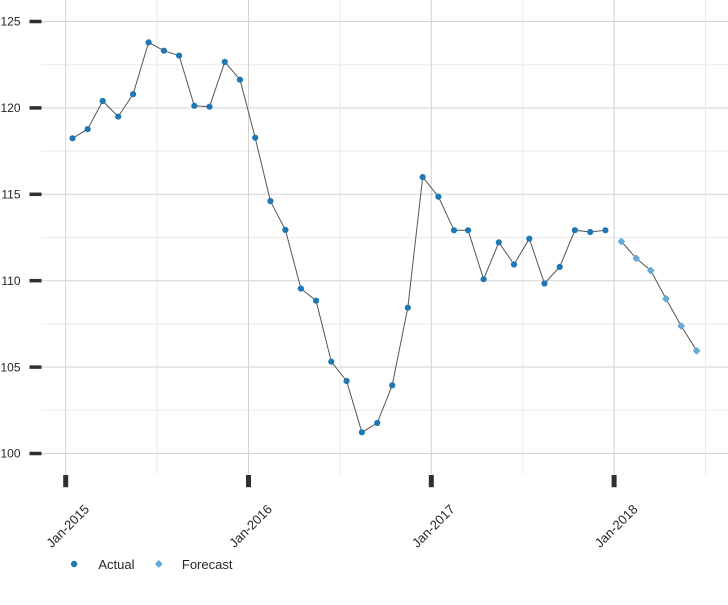 This screenshot has height=605, width=728. What do you see at coordinates (10, 195) in the screenshot?
I see `svg-text: 115` at bounding box center [10, 195].